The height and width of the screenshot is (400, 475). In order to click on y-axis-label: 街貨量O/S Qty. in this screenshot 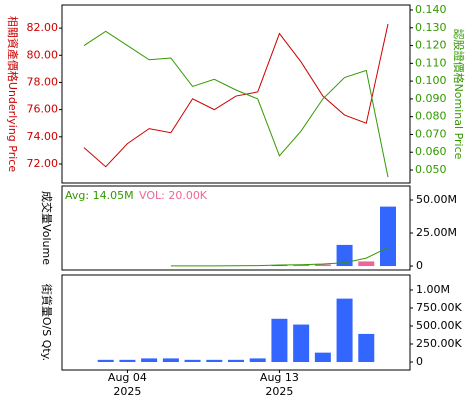, I will do `click(47, 322)`.